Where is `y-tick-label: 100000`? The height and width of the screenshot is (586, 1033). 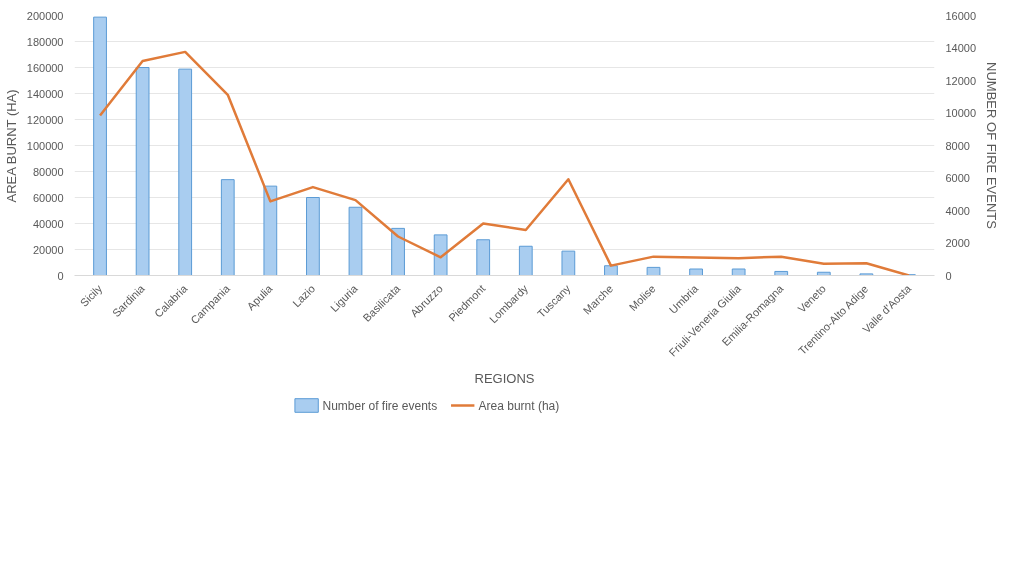
y-tick-label: 100000 is located at coordinates (45, 145).